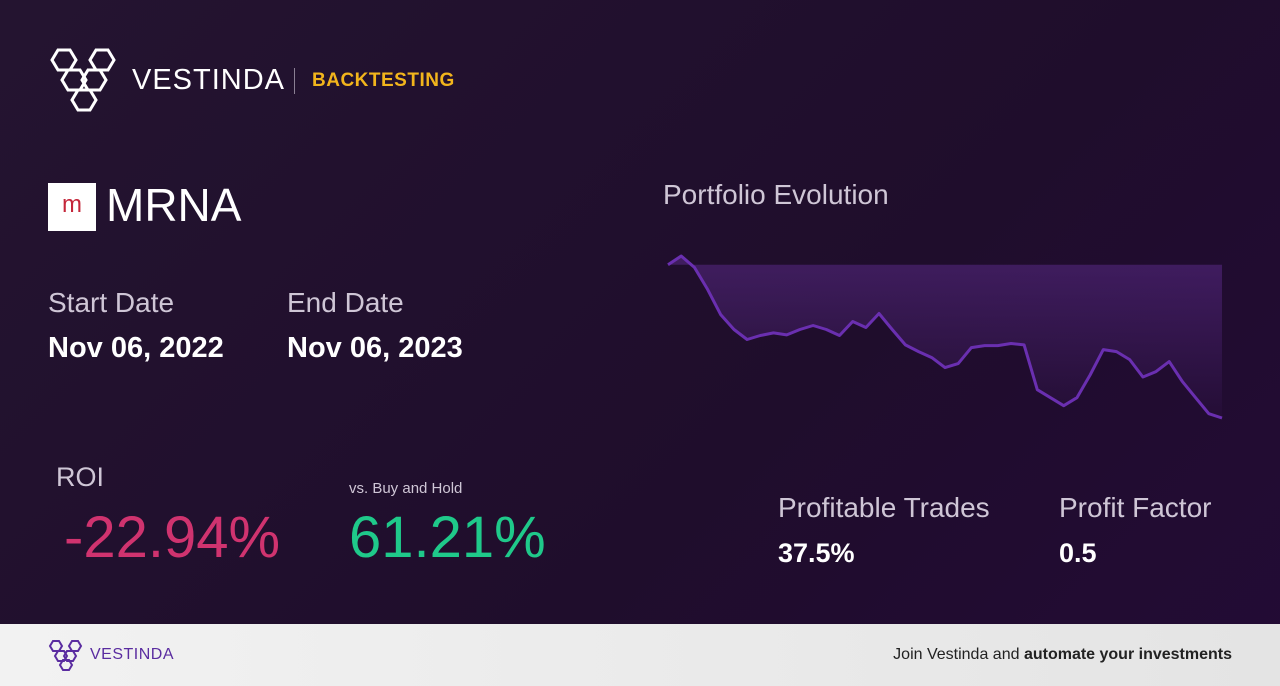 The image size is (1280, 686). What do you see at coordinates (132, 654) in the screenshot?
I see `footer-brand: VESTINDA` at bounding box center [132, 654].